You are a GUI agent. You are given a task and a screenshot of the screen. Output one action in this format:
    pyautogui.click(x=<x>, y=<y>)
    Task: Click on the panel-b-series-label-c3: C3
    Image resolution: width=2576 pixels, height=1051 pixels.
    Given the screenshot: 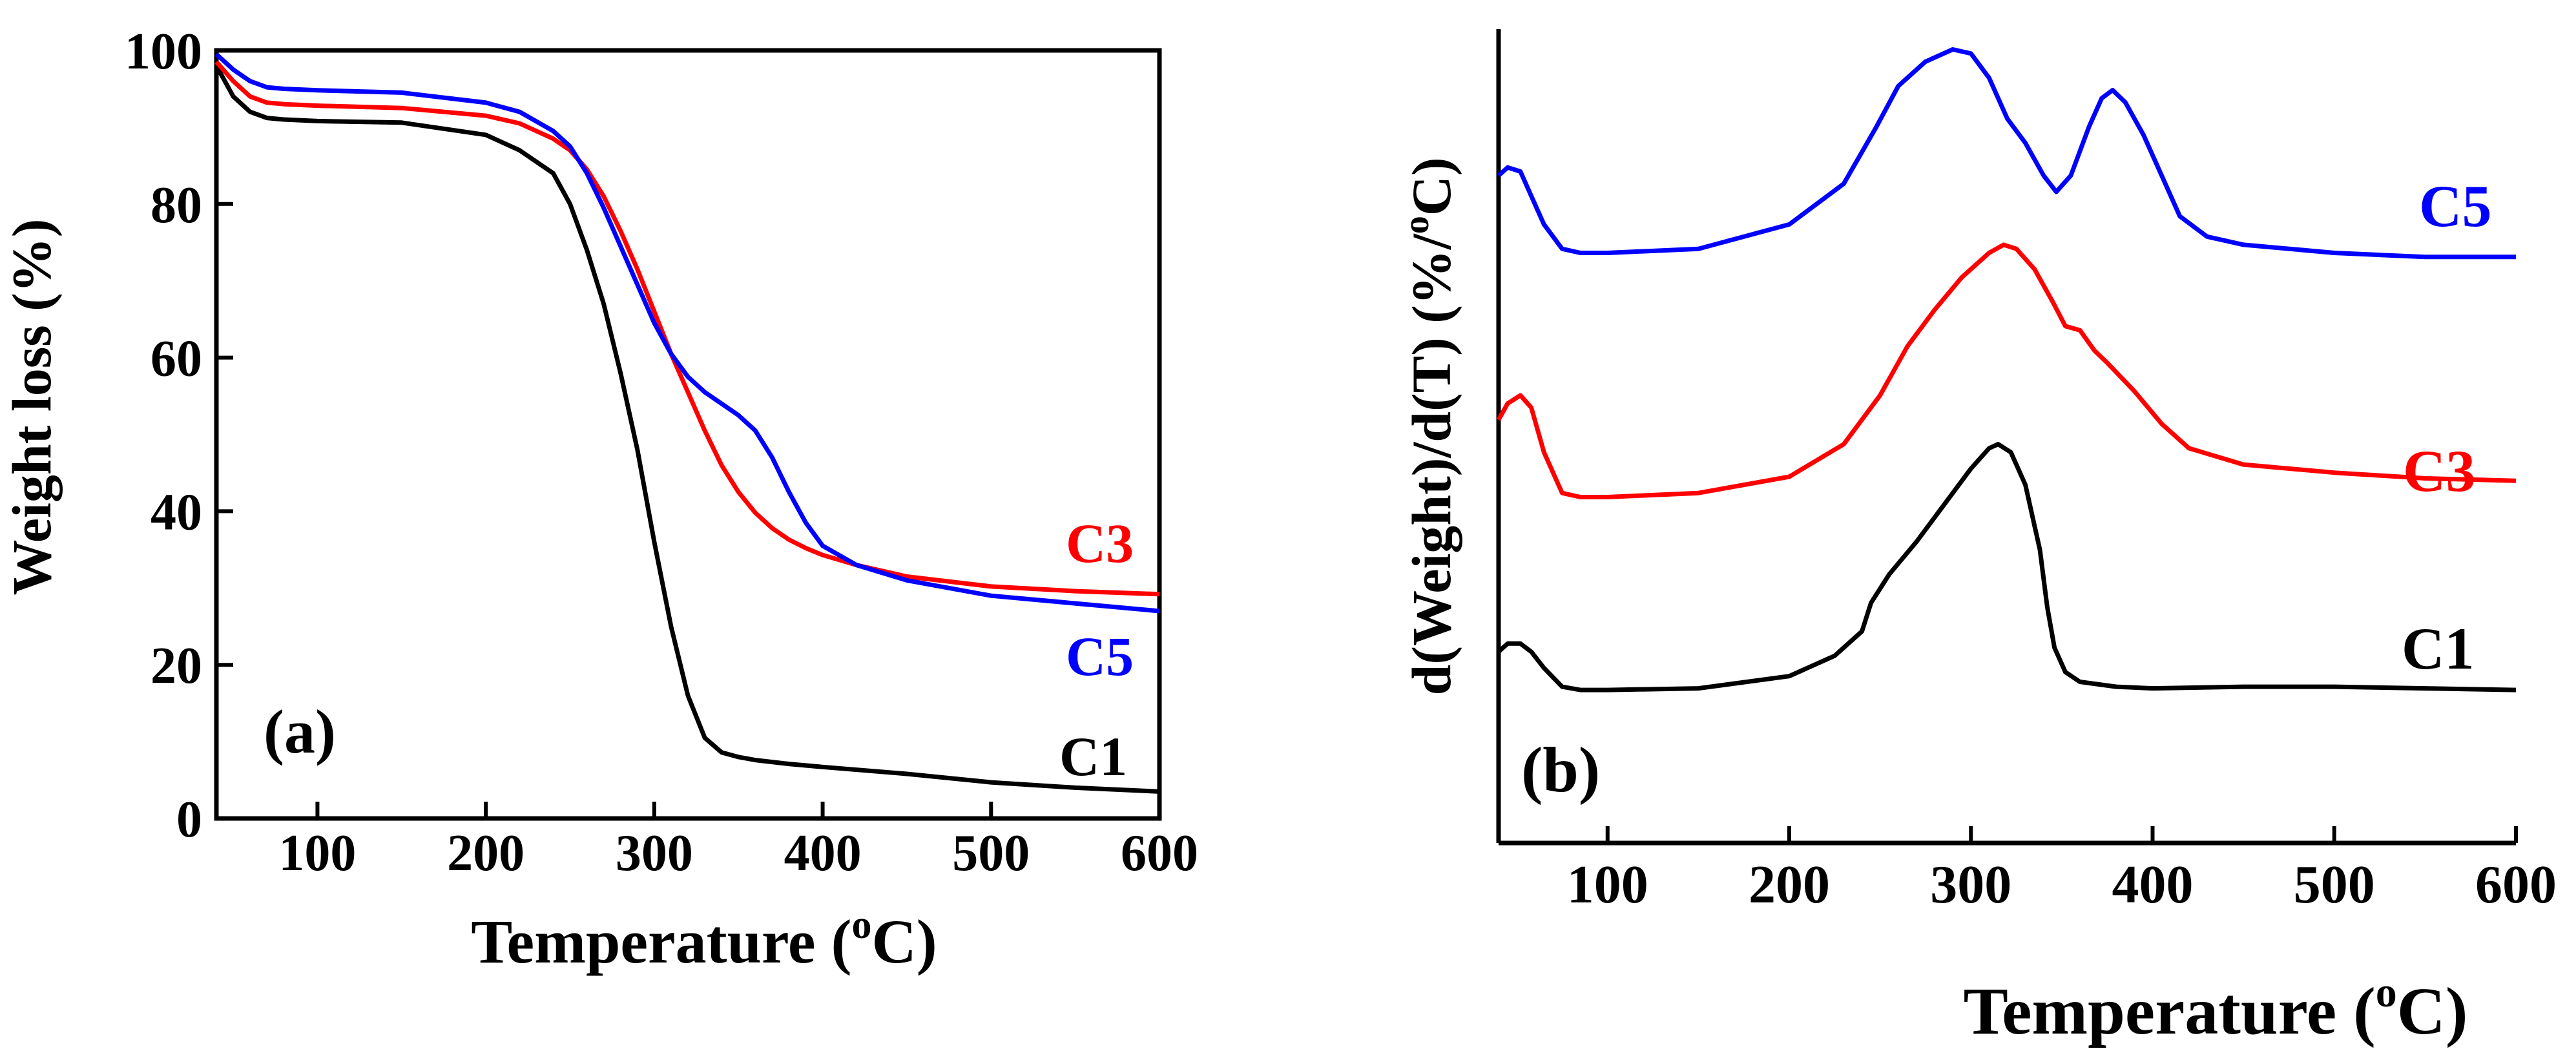 What is the action you would take?
    pyautogui.click(x=2439, y=471)
    